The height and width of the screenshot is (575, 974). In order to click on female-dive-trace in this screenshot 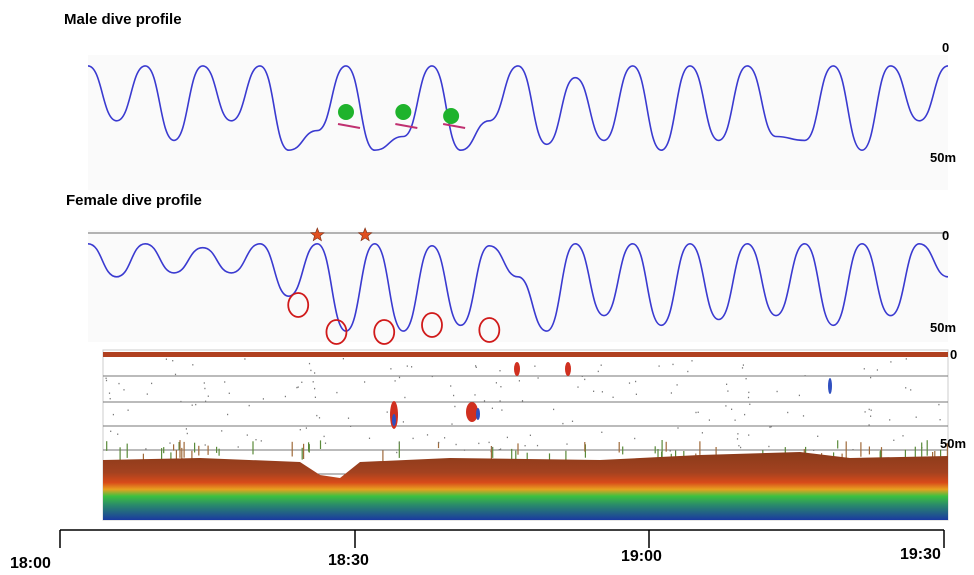, I will do `click(518, 287)`.